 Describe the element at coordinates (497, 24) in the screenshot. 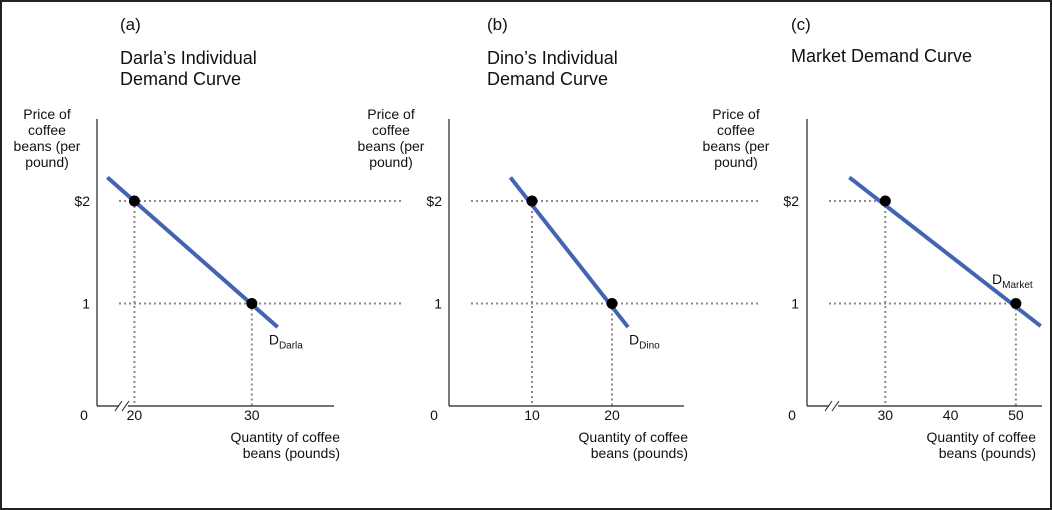

I see `panel-label: (b)` at that location.